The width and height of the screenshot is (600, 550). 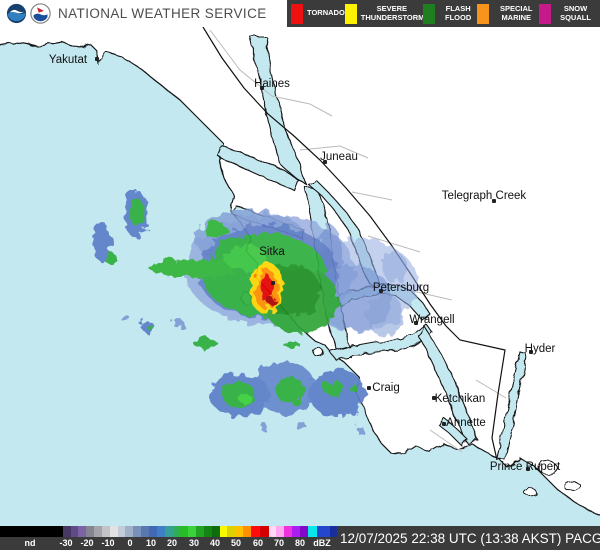 I want to click on colorbar-tick-label: nd, so click(x=30, y=543).